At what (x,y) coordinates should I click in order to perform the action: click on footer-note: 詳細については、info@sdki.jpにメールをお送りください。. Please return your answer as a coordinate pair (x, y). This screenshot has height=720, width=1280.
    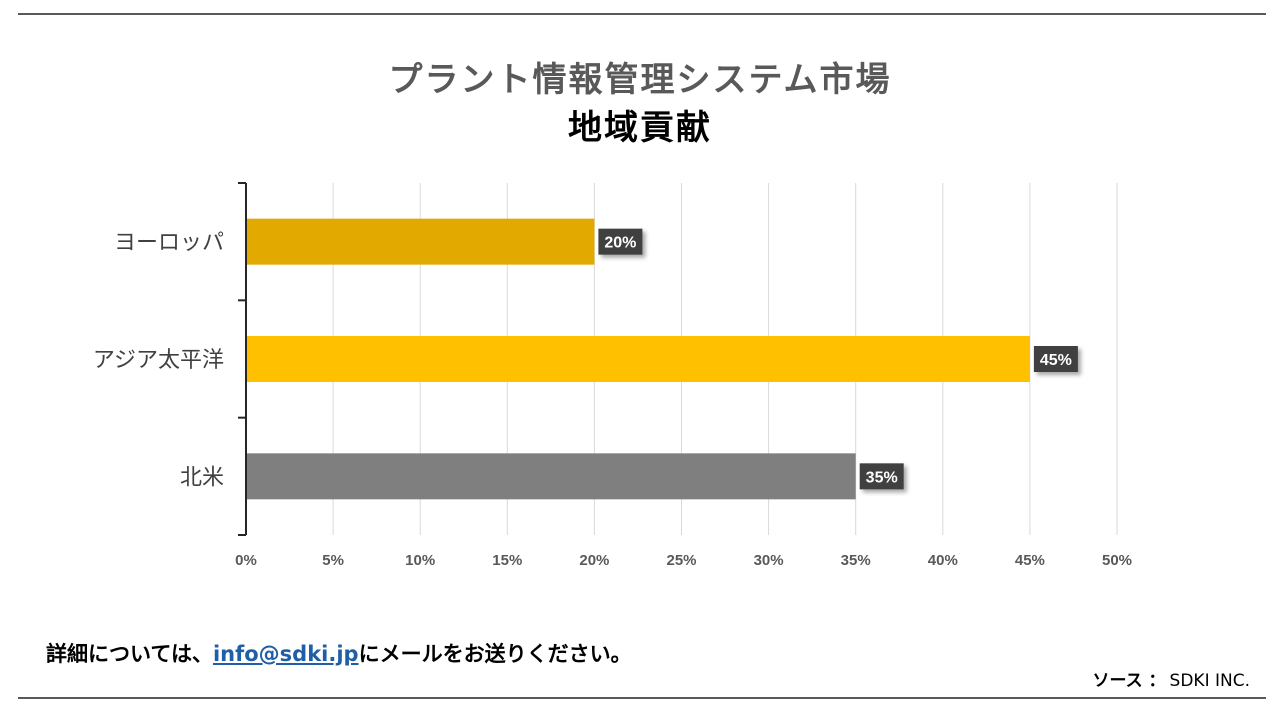
    Looking at the image, I should click on (339, 653).